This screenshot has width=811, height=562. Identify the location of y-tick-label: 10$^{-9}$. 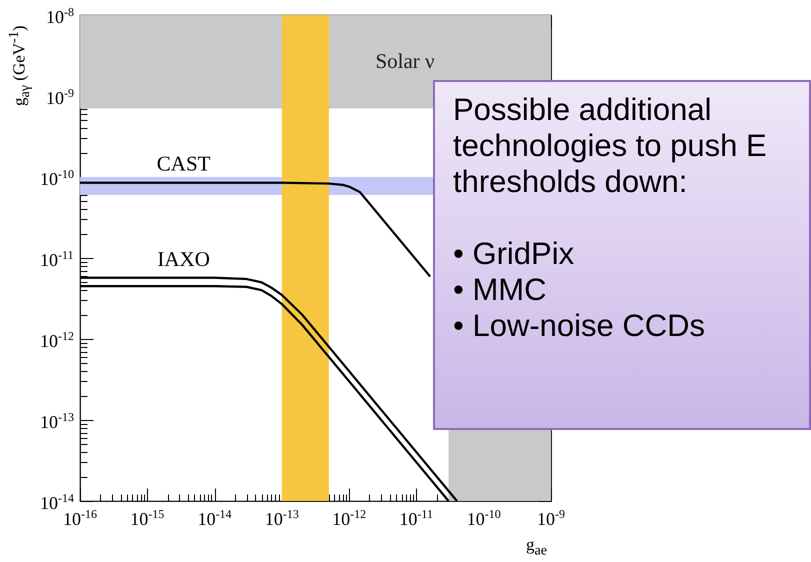
(60, 97).